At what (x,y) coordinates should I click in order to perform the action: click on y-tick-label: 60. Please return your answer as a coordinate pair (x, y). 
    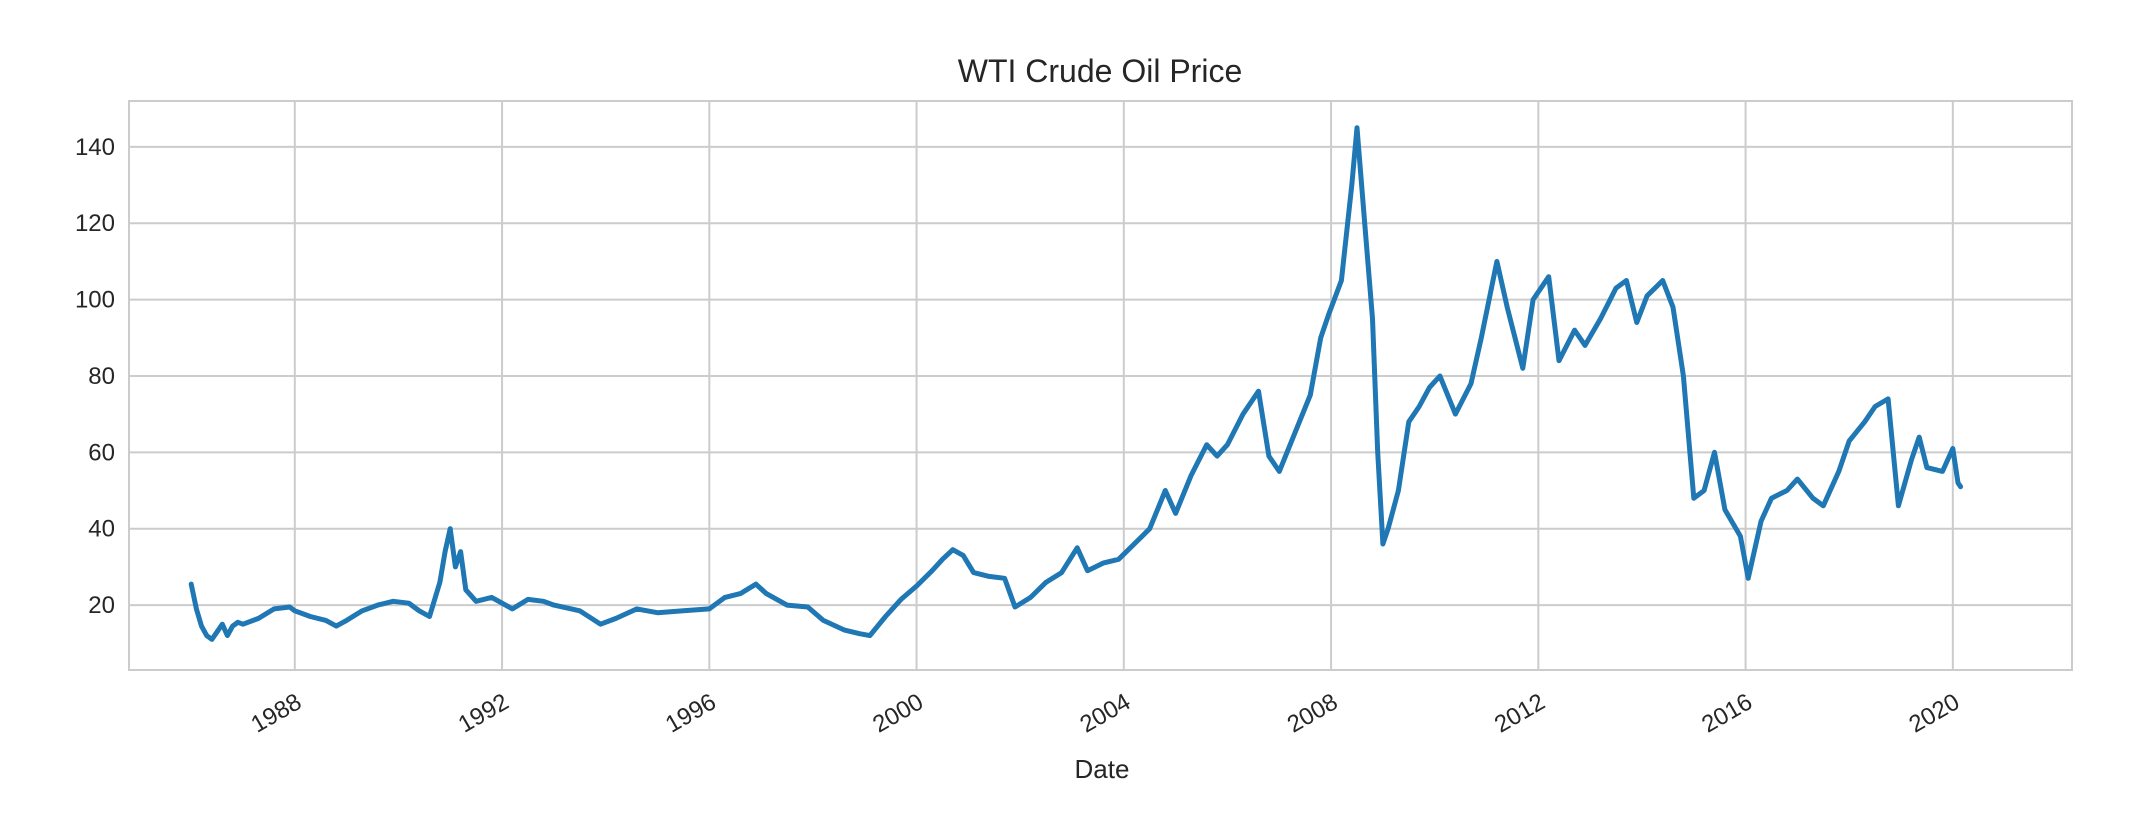
    Looking at the image, I should click on (101, 452).